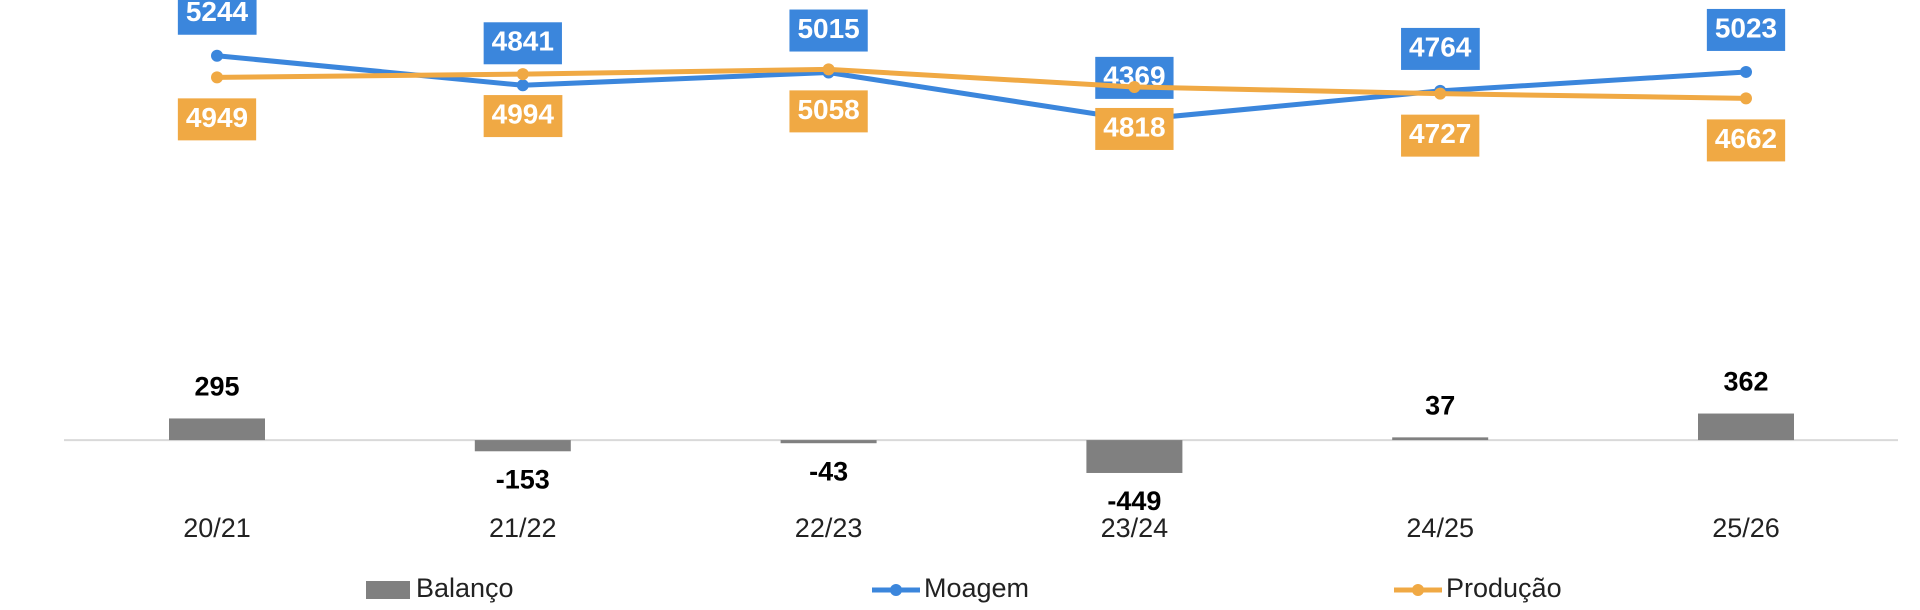  Describe the element at coordinates (1134, 501) in the screenshot. I see `bar-label: -449` at that location.